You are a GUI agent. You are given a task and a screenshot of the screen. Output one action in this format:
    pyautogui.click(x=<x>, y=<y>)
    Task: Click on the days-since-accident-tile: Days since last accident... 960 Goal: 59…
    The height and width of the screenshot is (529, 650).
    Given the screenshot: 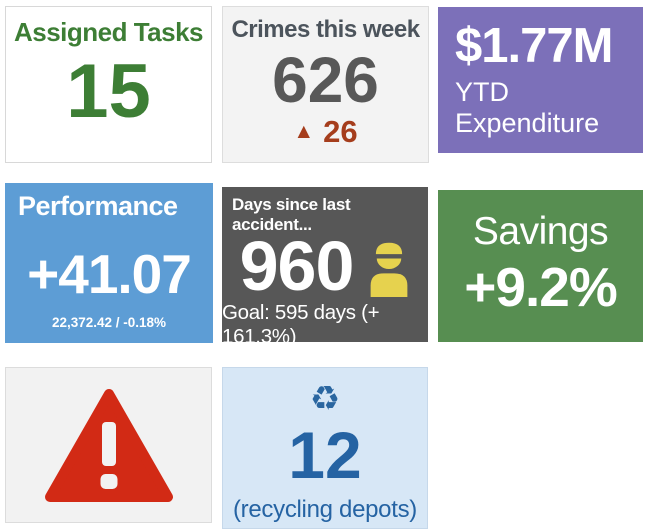 What is the action you would take?
    pyautogui.click(x=325, y=267)
    